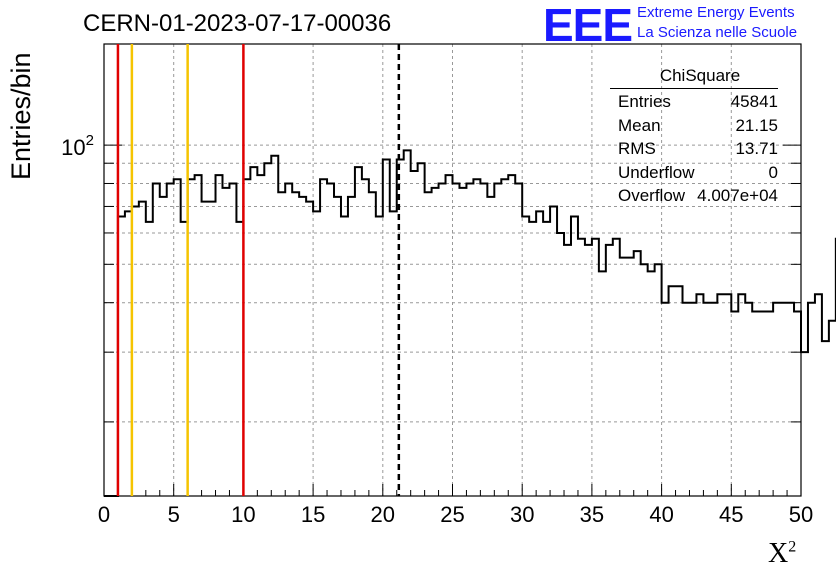 The image size is (836, 572). Describe the element at coordinates (694, 77) in the screenshot. I see `stats-title: ChiSquare` at that location.